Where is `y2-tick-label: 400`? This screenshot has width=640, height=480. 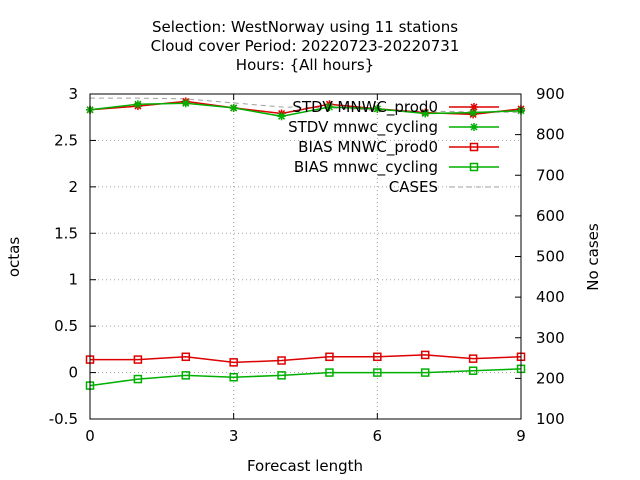
y2-tick-label: 400 is located at coordinates (550, 297).